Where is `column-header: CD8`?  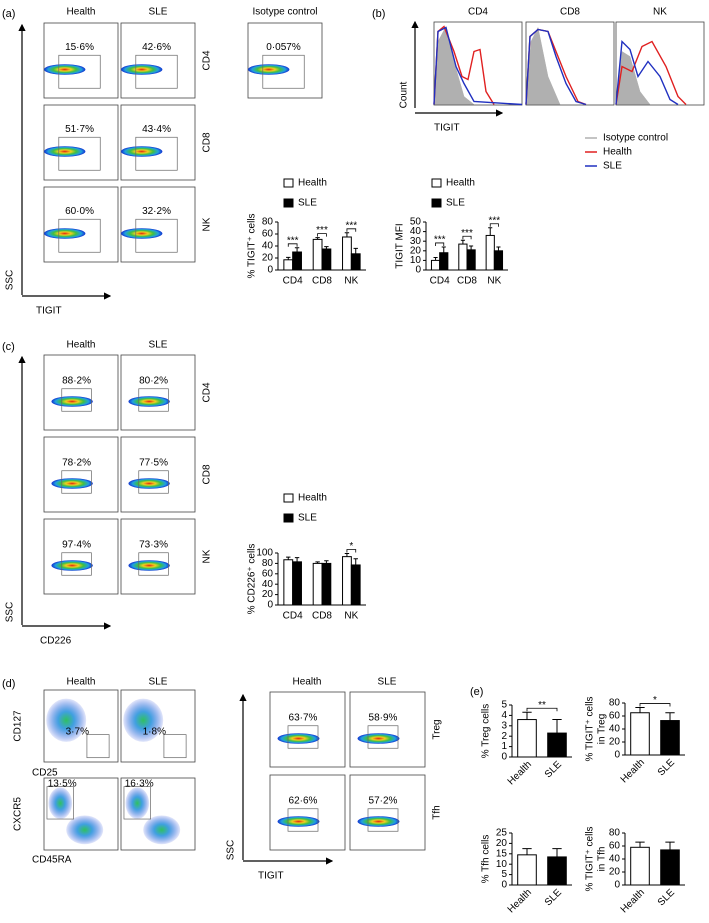
column-header: CD8 is located at coordinates (570, 12).